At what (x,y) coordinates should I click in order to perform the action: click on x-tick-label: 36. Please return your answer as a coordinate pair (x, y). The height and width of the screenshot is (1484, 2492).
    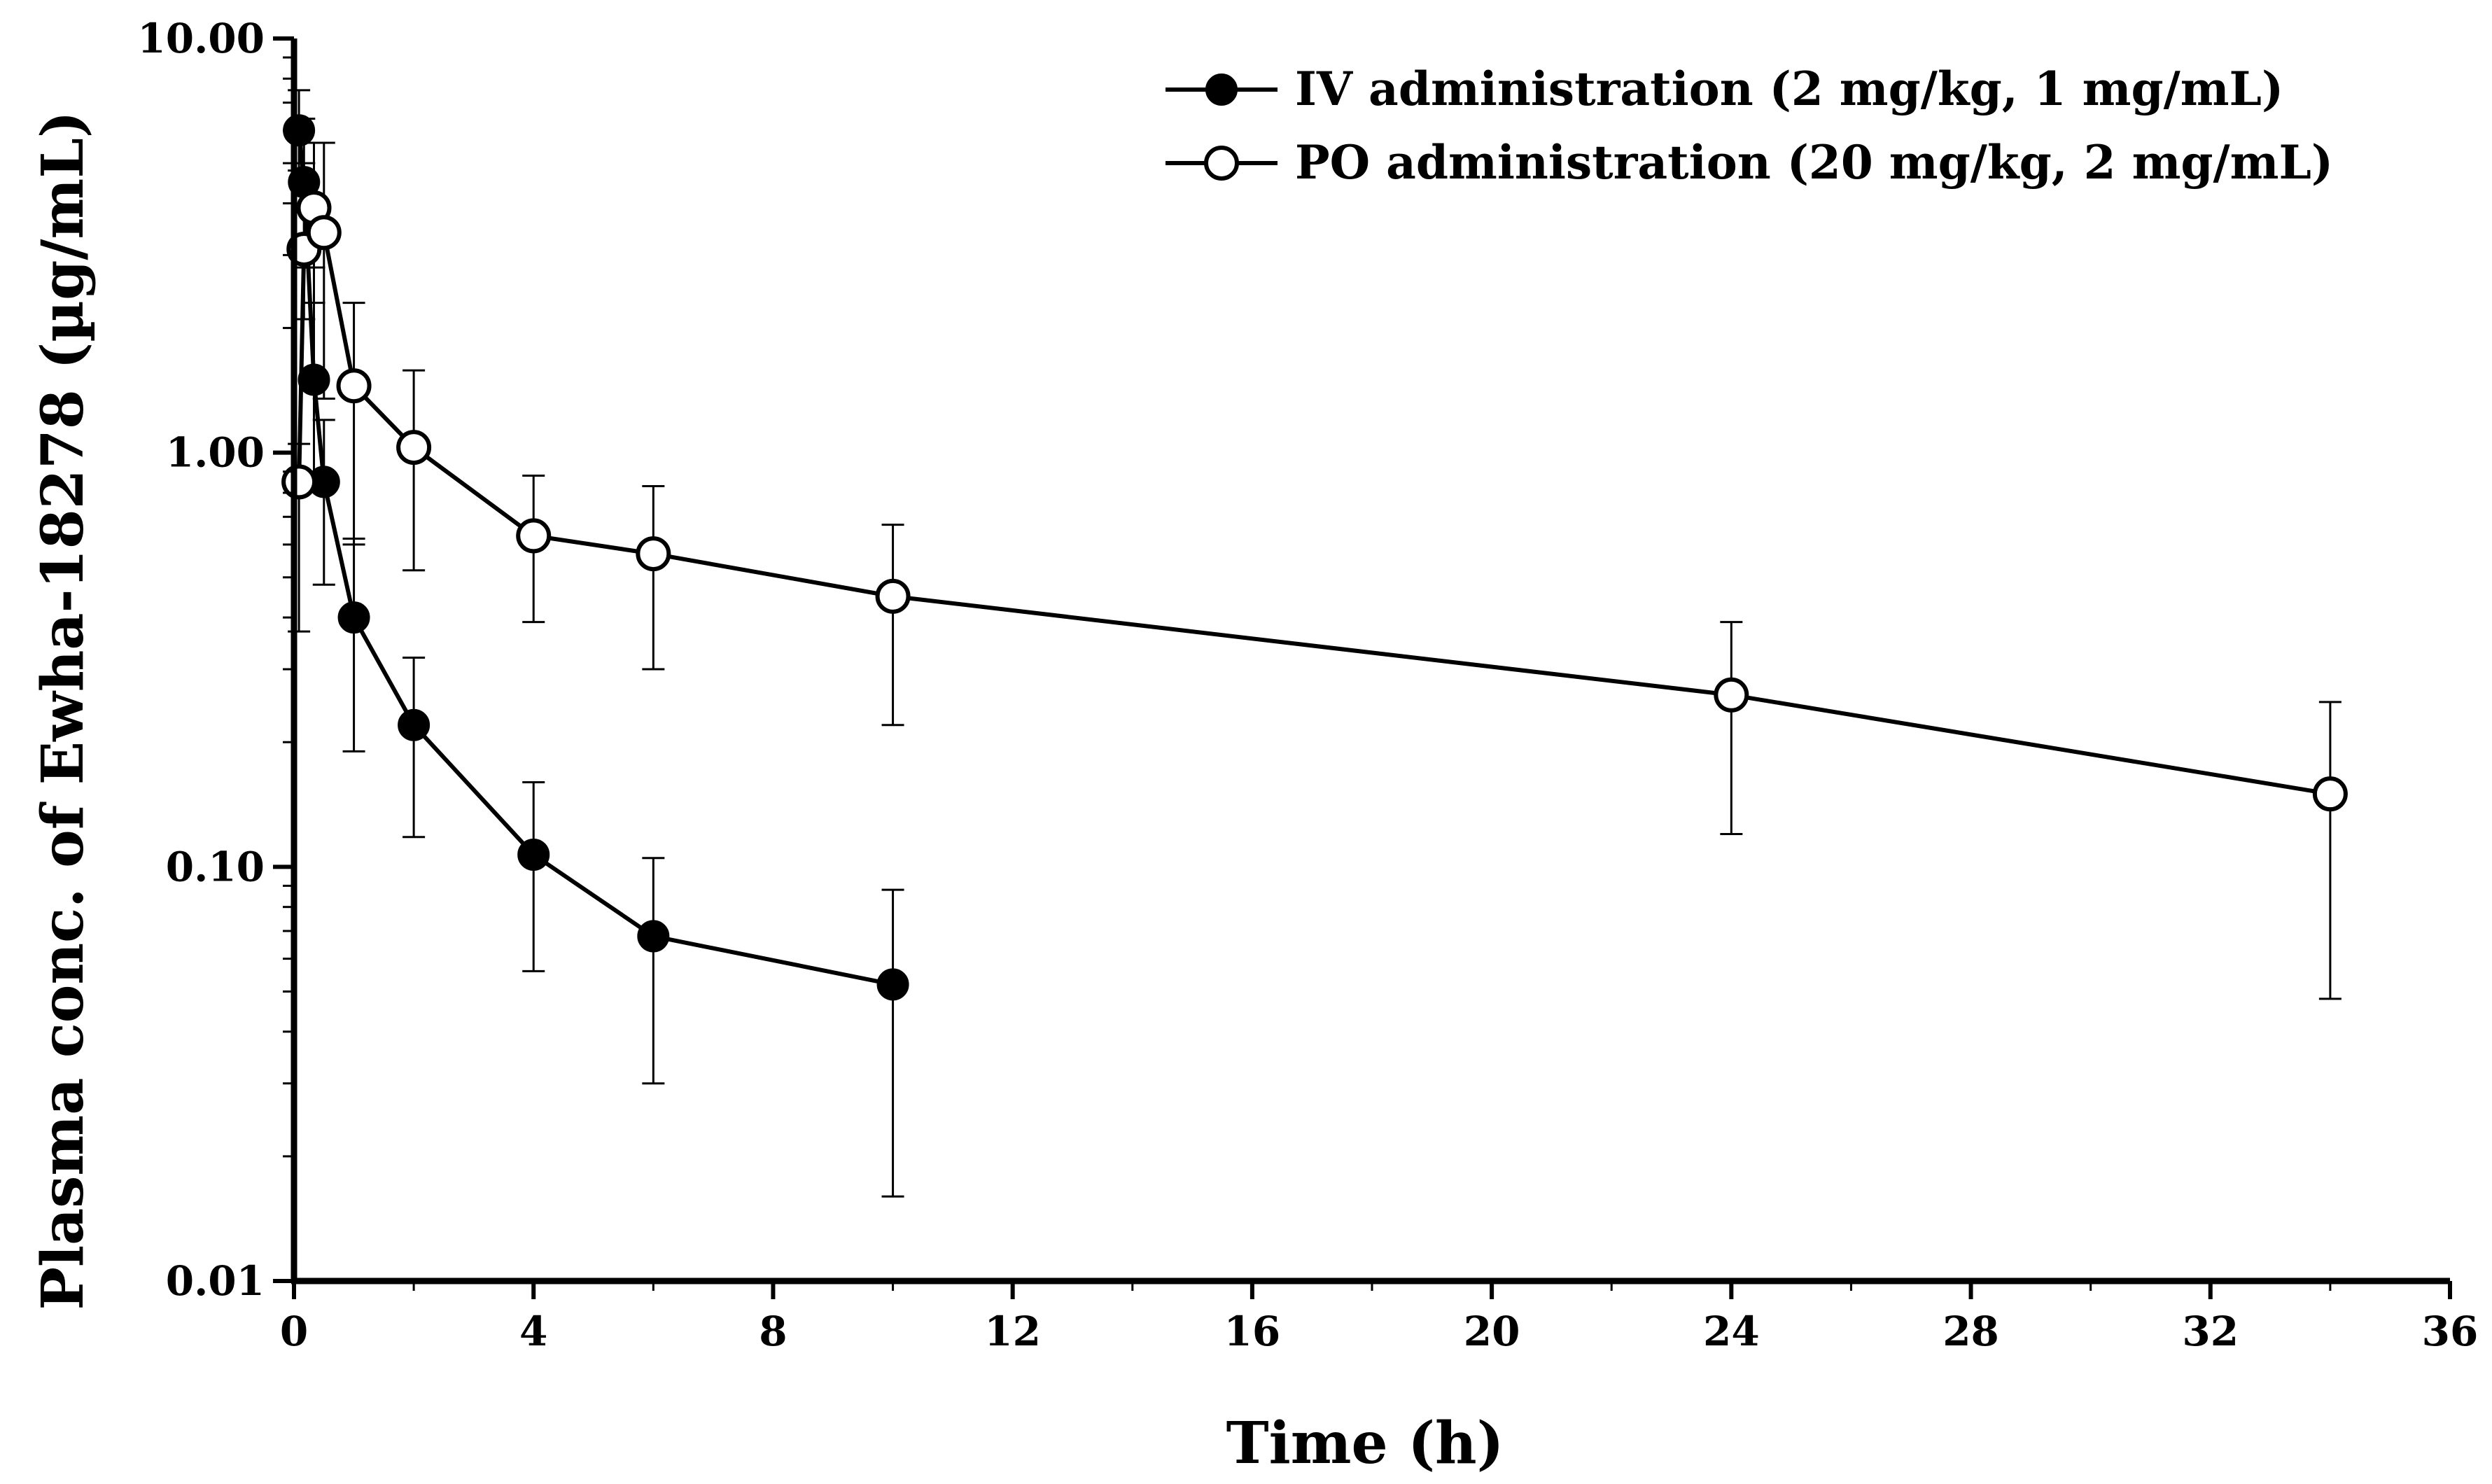
    Looking at the image, I should click on (2450, 1331).